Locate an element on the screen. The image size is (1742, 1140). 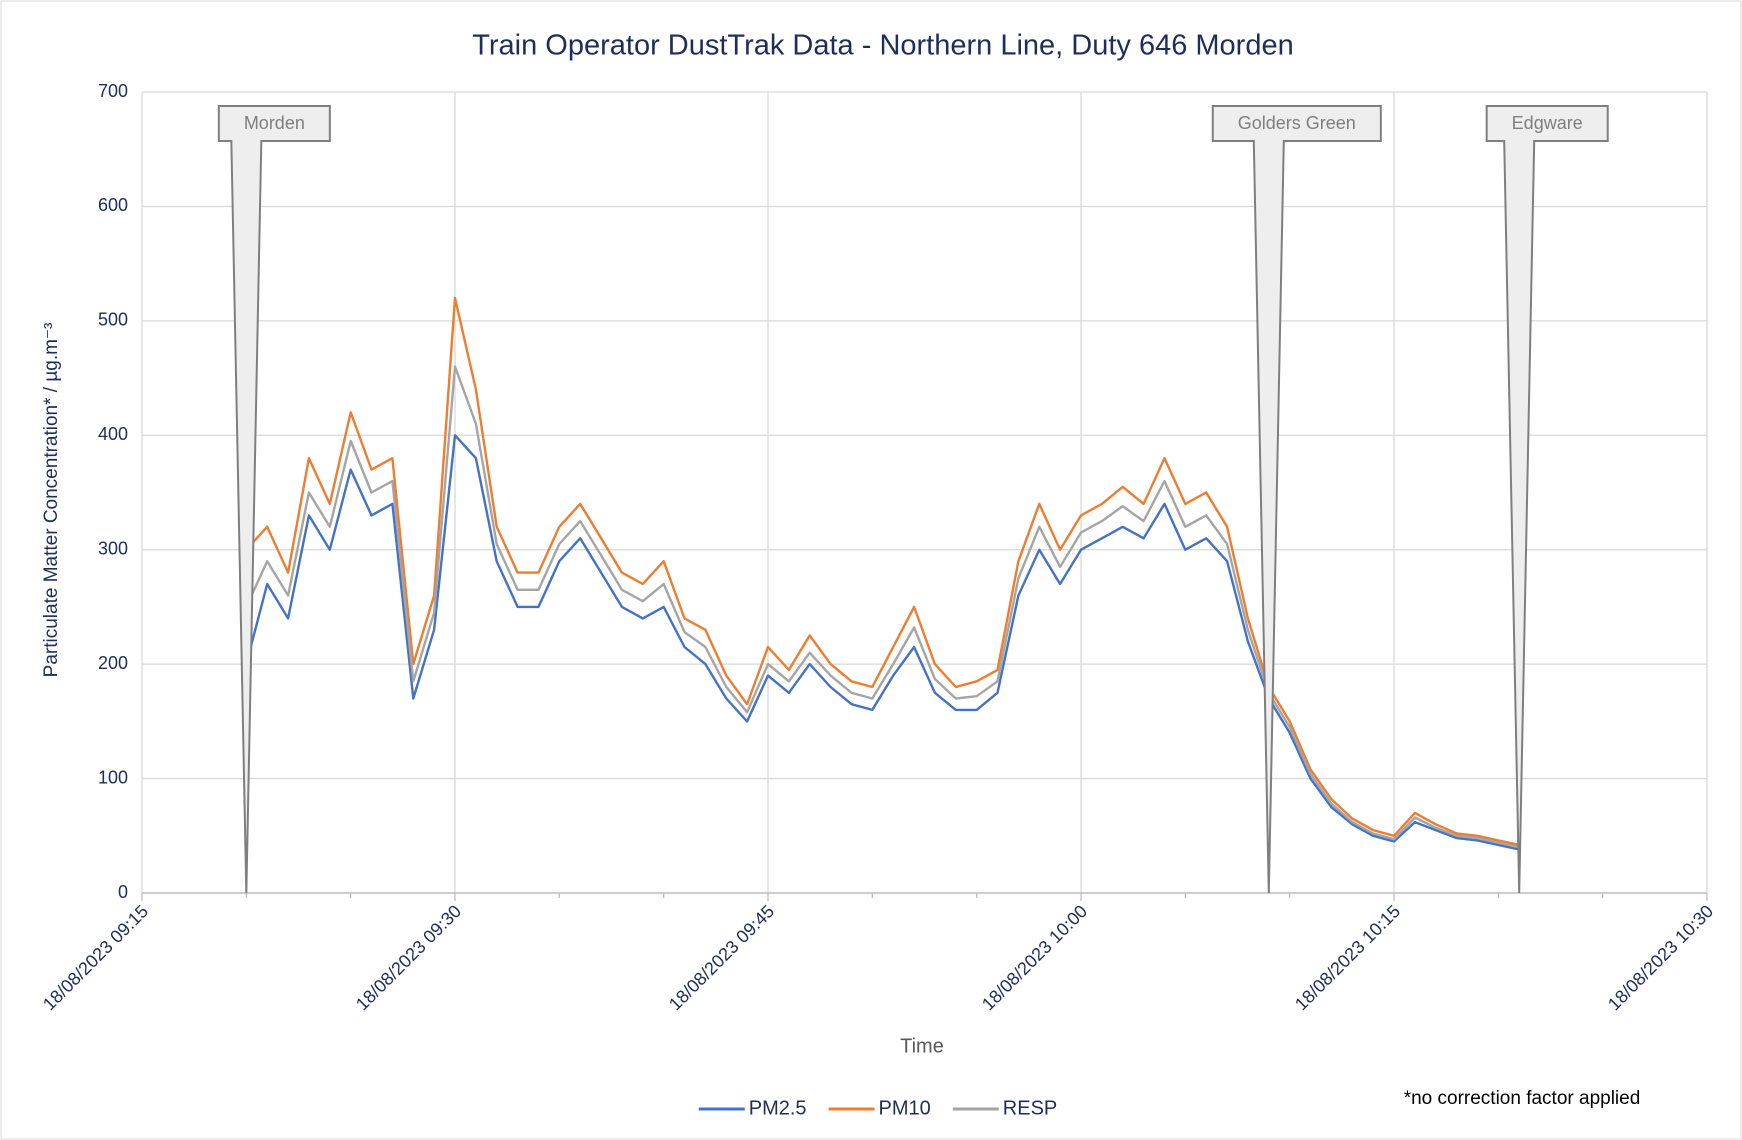
y-tick-label: 600 is located at coordinates (113, 205).